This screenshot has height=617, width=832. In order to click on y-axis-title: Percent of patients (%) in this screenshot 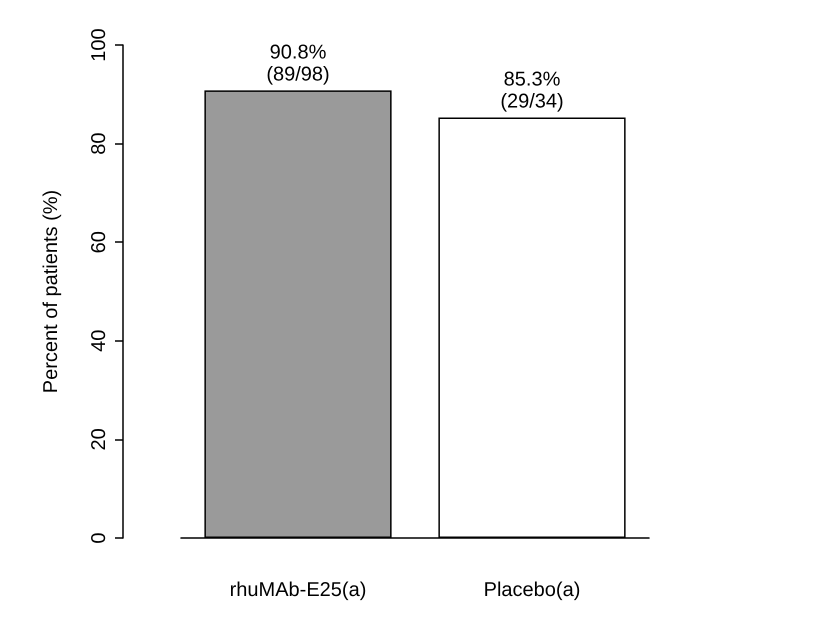, I will do `click(51, 292)`.